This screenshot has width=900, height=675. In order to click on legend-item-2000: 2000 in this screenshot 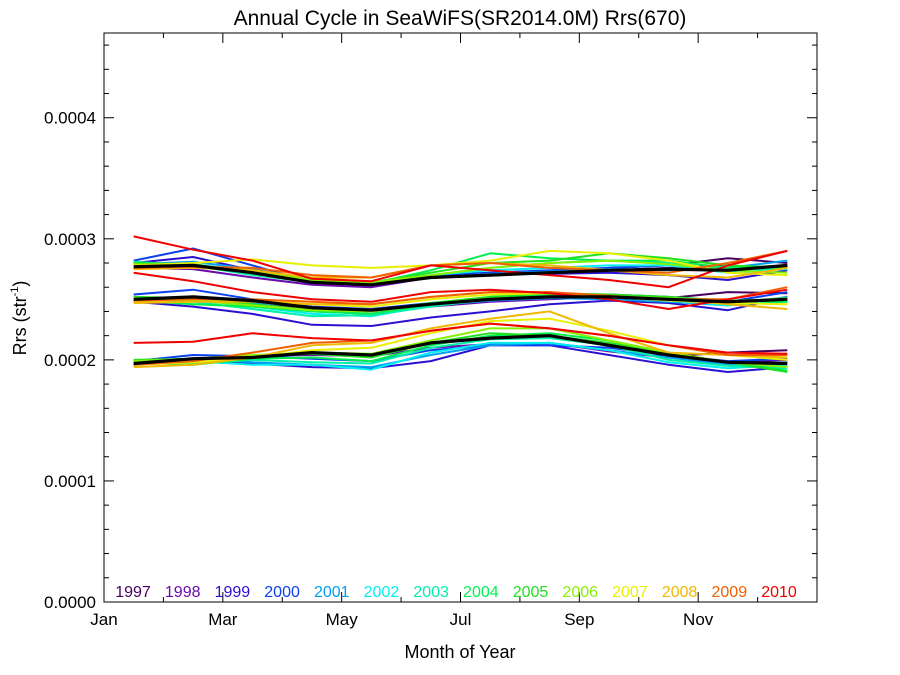, I will do `click(282, 592)`.